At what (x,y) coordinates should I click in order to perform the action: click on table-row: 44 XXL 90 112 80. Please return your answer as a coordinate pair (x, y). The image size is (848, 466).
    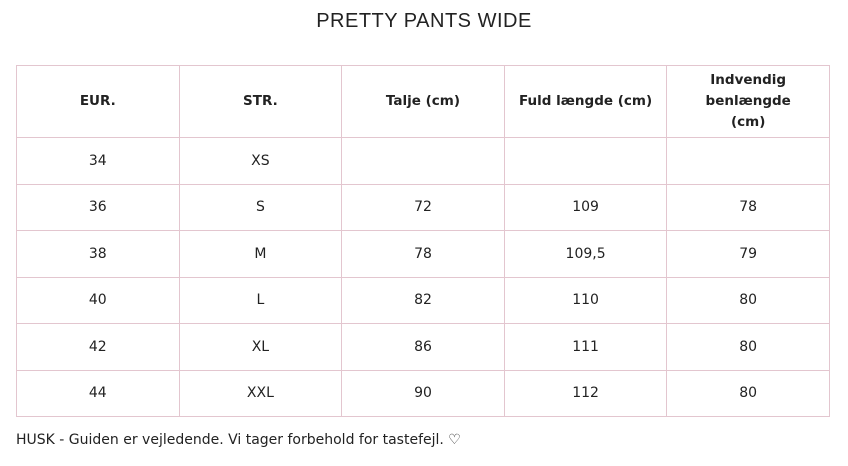
    Looking at the image, I should click on (423, 393).